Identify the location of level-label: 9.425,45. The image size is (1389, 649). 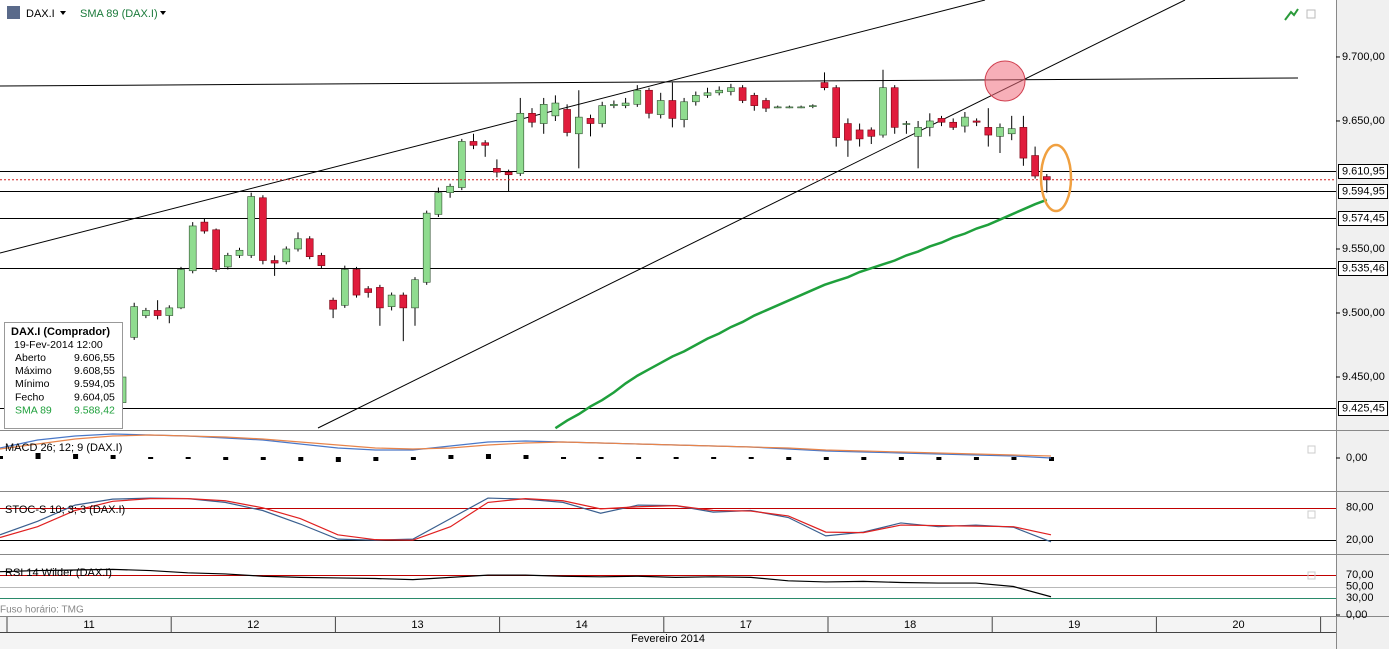
(1363, 408).